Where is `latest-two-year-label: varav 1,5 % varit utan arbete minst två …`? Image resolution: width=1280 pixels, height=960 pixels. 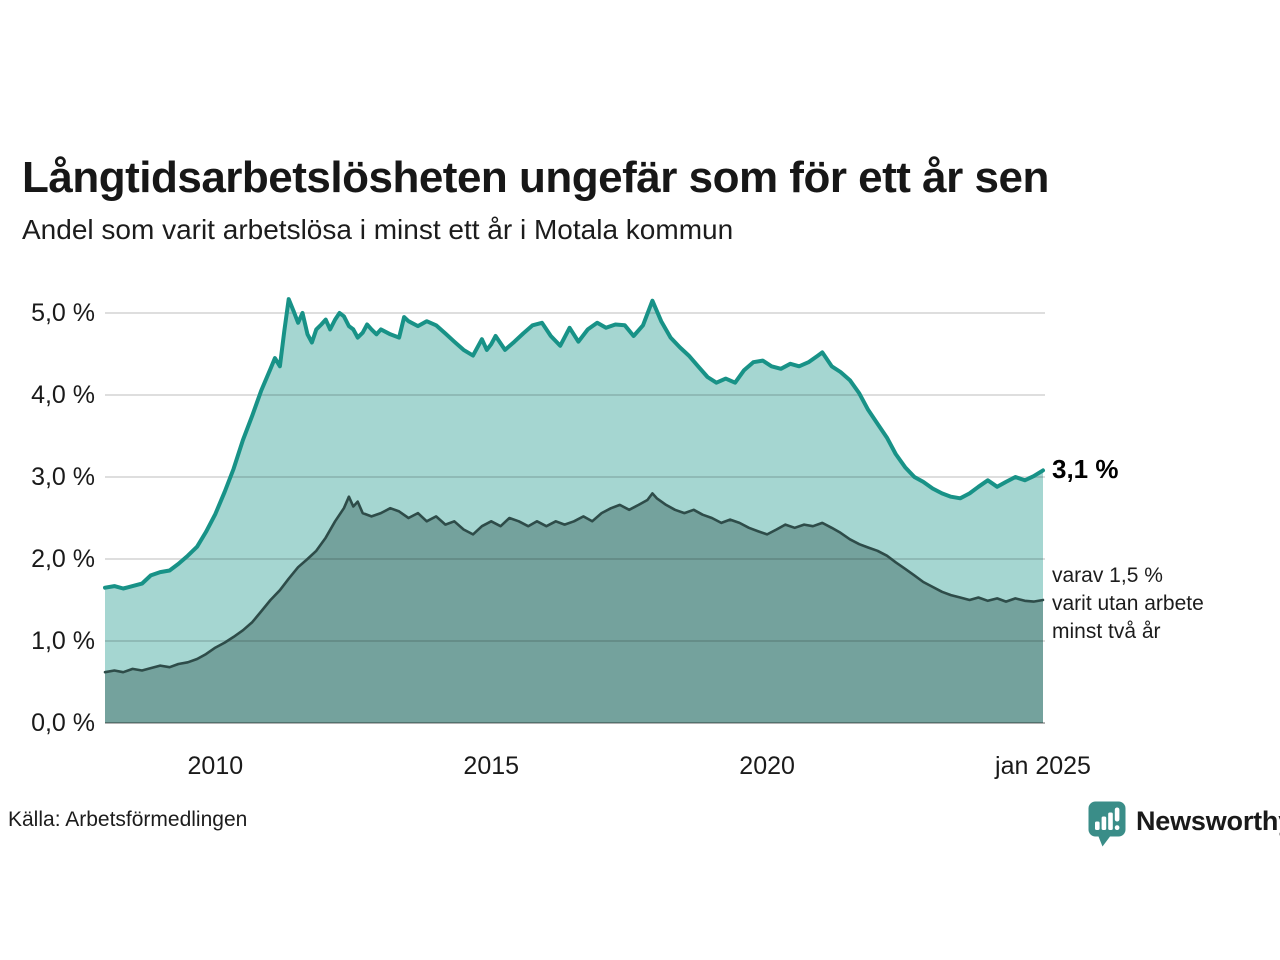 latest-two-year-label: varav 1,5 % varit utan arbete minst två … is located at coordinates (1128, 604).